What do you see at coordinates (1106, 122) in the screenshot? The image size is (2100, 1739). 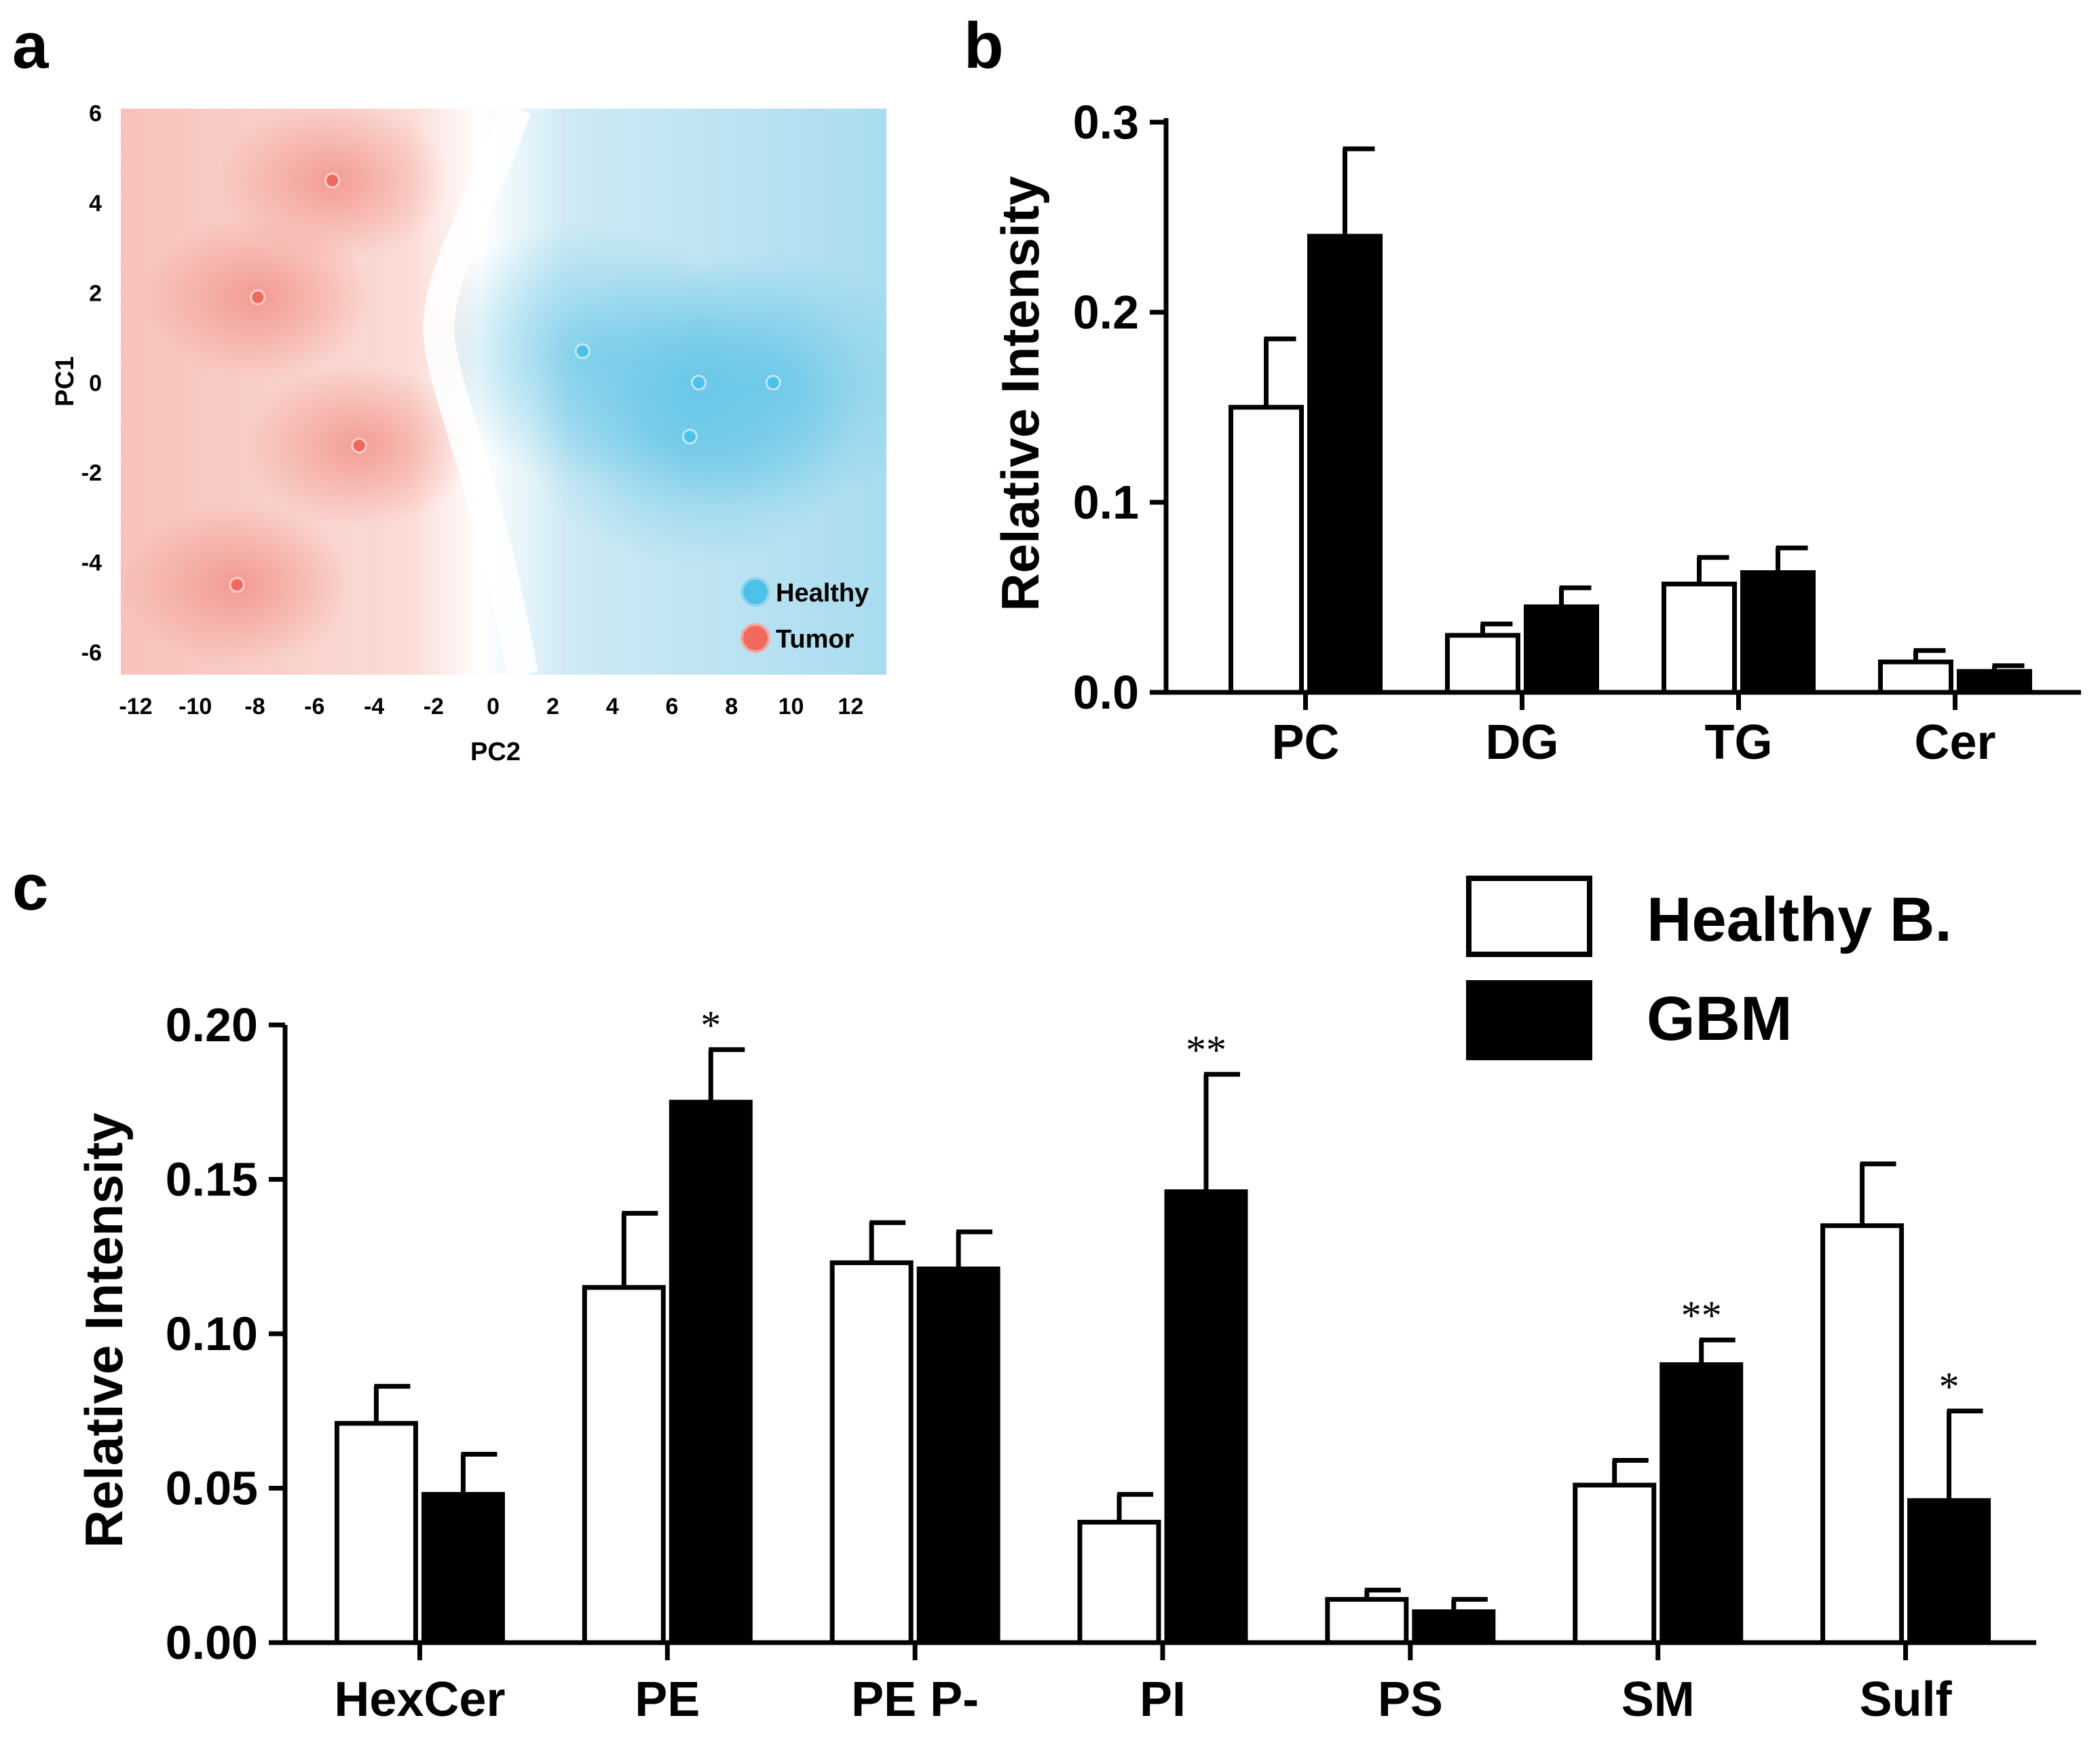 I see `y-tick-label: 0.3` at bounding box center [1106, 122].